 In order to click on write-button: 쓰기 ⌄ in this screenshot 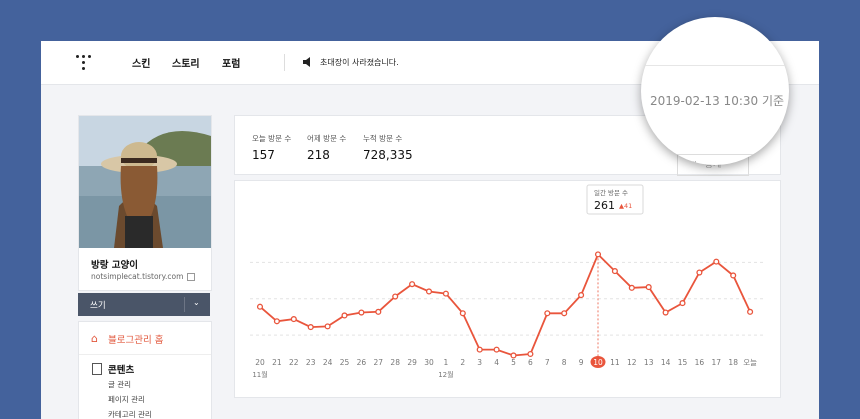, I will do `click(144, 304)`.